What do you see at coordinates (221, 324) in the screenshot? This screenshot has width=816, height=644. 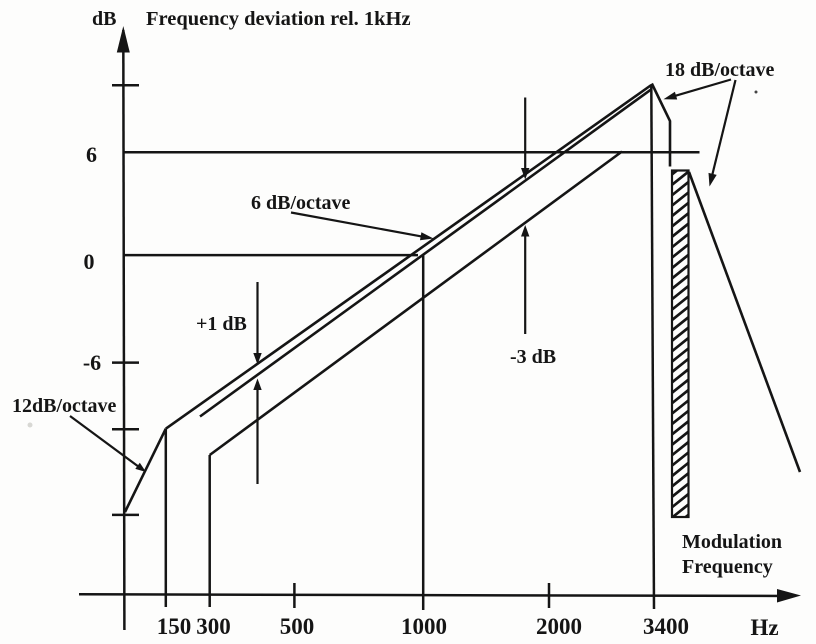 I see `svg-text: +1 dB` at bounding box center [221, 324].